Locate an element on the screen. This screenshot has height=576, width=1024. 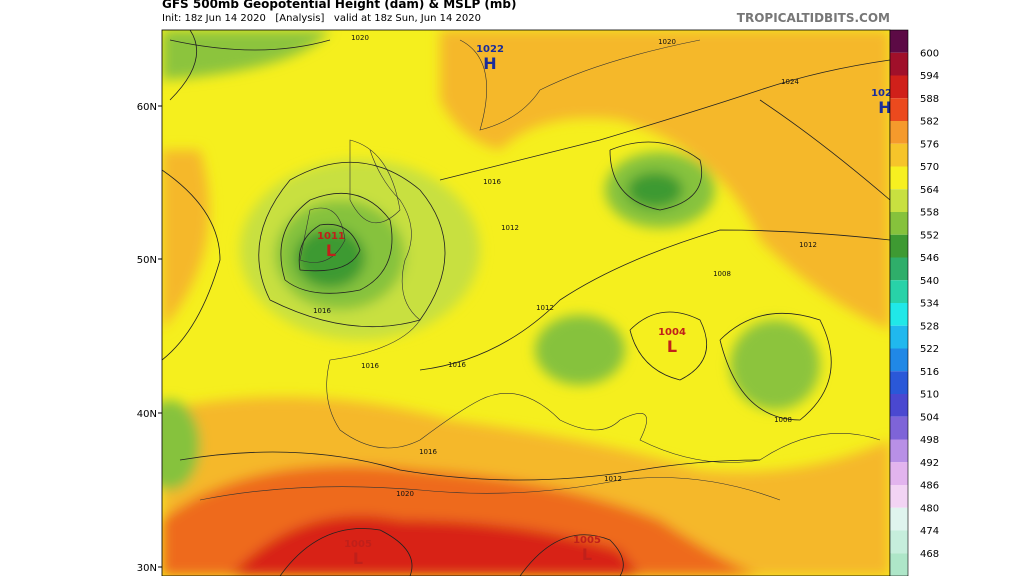
colorbar-label: 594 is located at coordinates (929, 76).